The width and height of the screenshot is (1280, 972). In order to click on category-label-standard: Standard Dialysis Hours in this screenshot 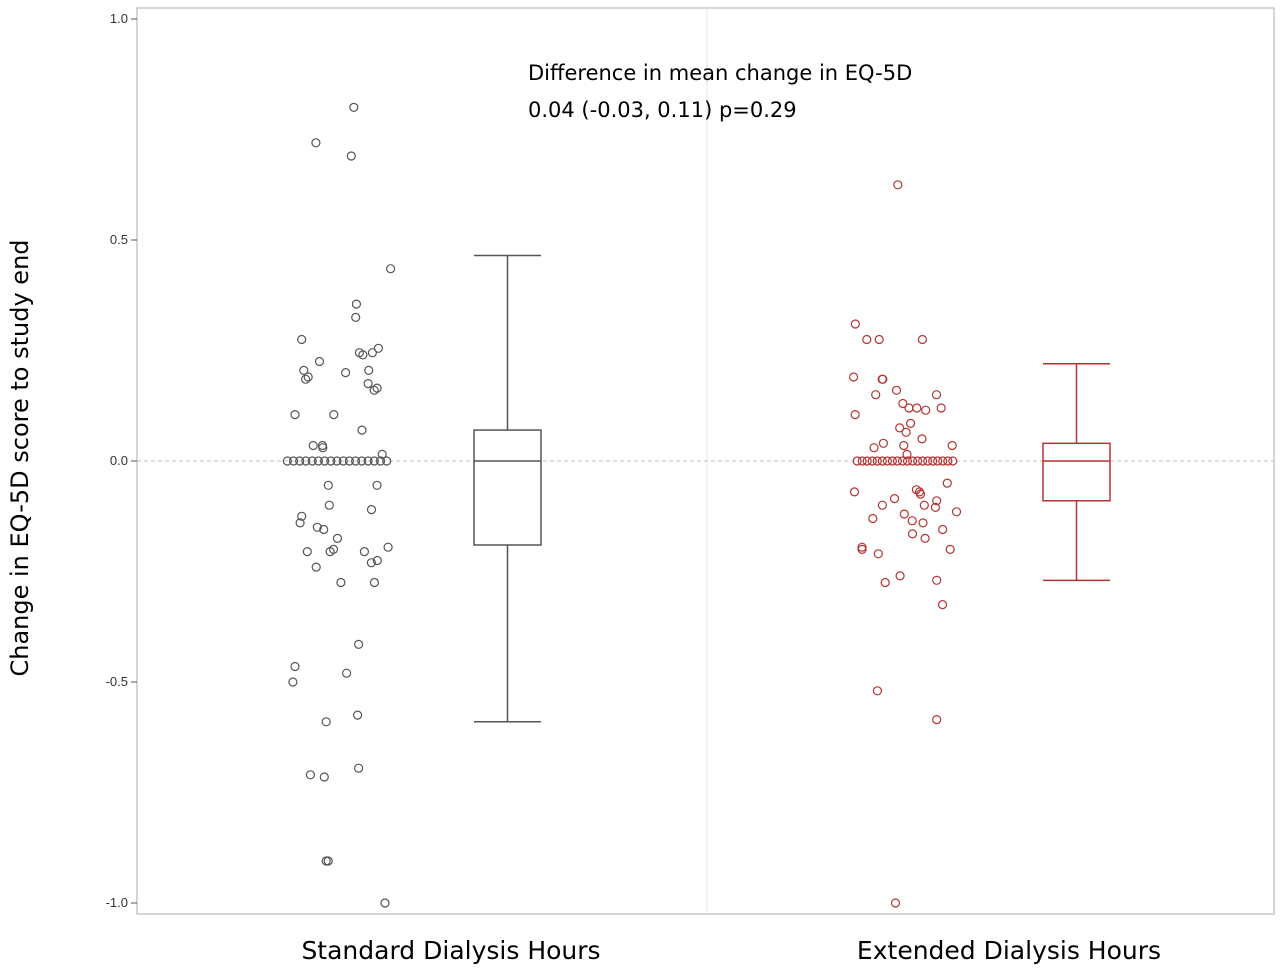, I will do `click(450, 950)`.